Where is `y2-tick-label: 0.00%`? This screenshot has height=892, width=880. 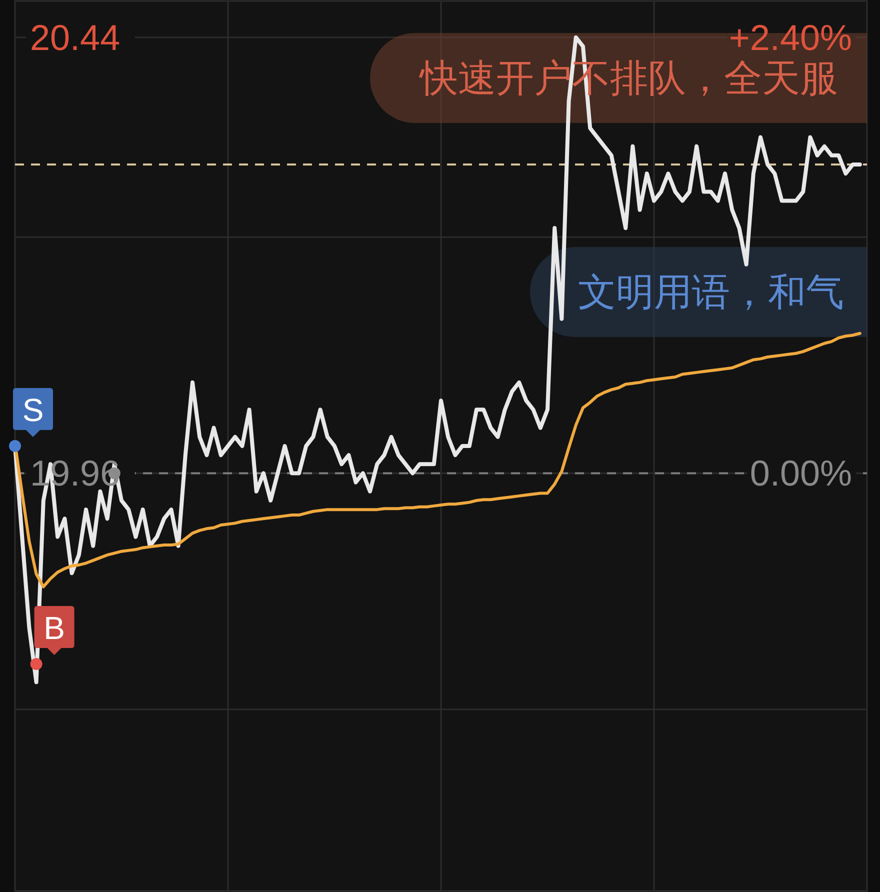
y2-tick-label: 0.00% is located at coordinates (801, 473).